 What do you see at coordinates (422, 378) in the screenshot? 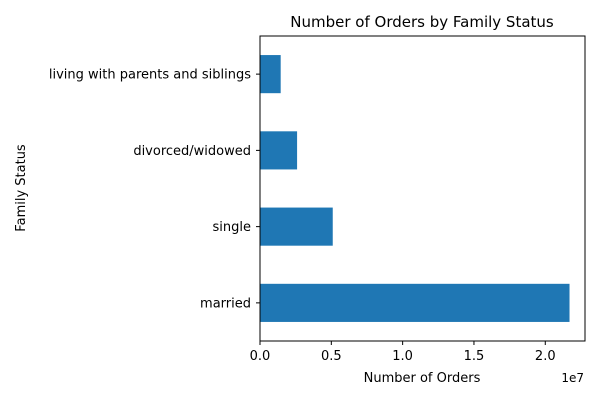
I see `x-axis-label: Number of Orders` at bounding box center [422, 378].